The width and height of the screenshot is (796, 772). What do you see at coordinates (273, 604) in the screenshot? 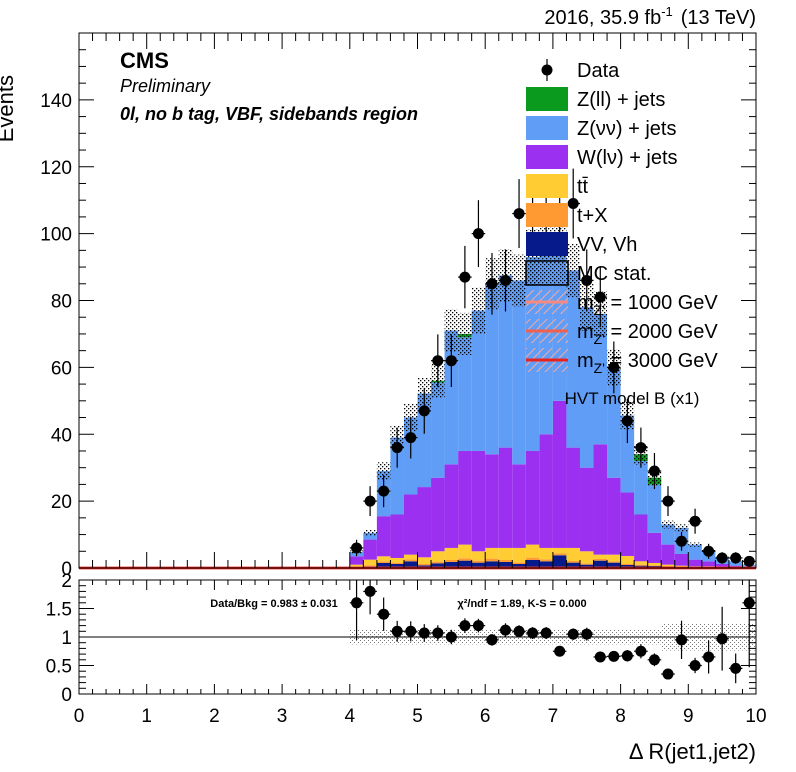
I see `ratio-stat-text: Data/Bkg = 0.983 ± 0.031` at bounding box center [273, 604].